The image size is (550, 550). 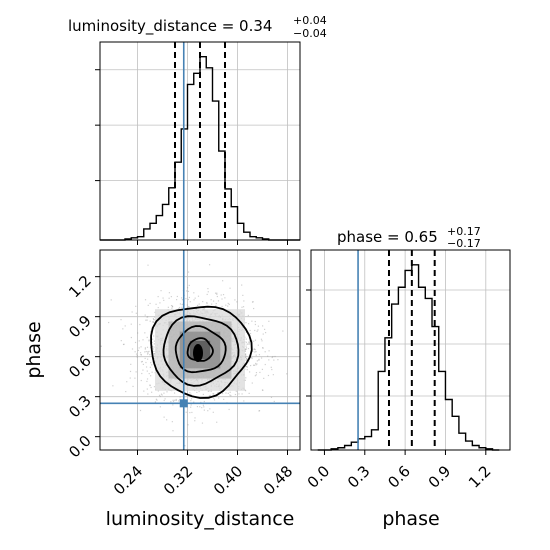 What do you see at coordinates (80, 367) in the screenshot?
I see `y-tick-label: 0.6` at bounding box center [80, 367].